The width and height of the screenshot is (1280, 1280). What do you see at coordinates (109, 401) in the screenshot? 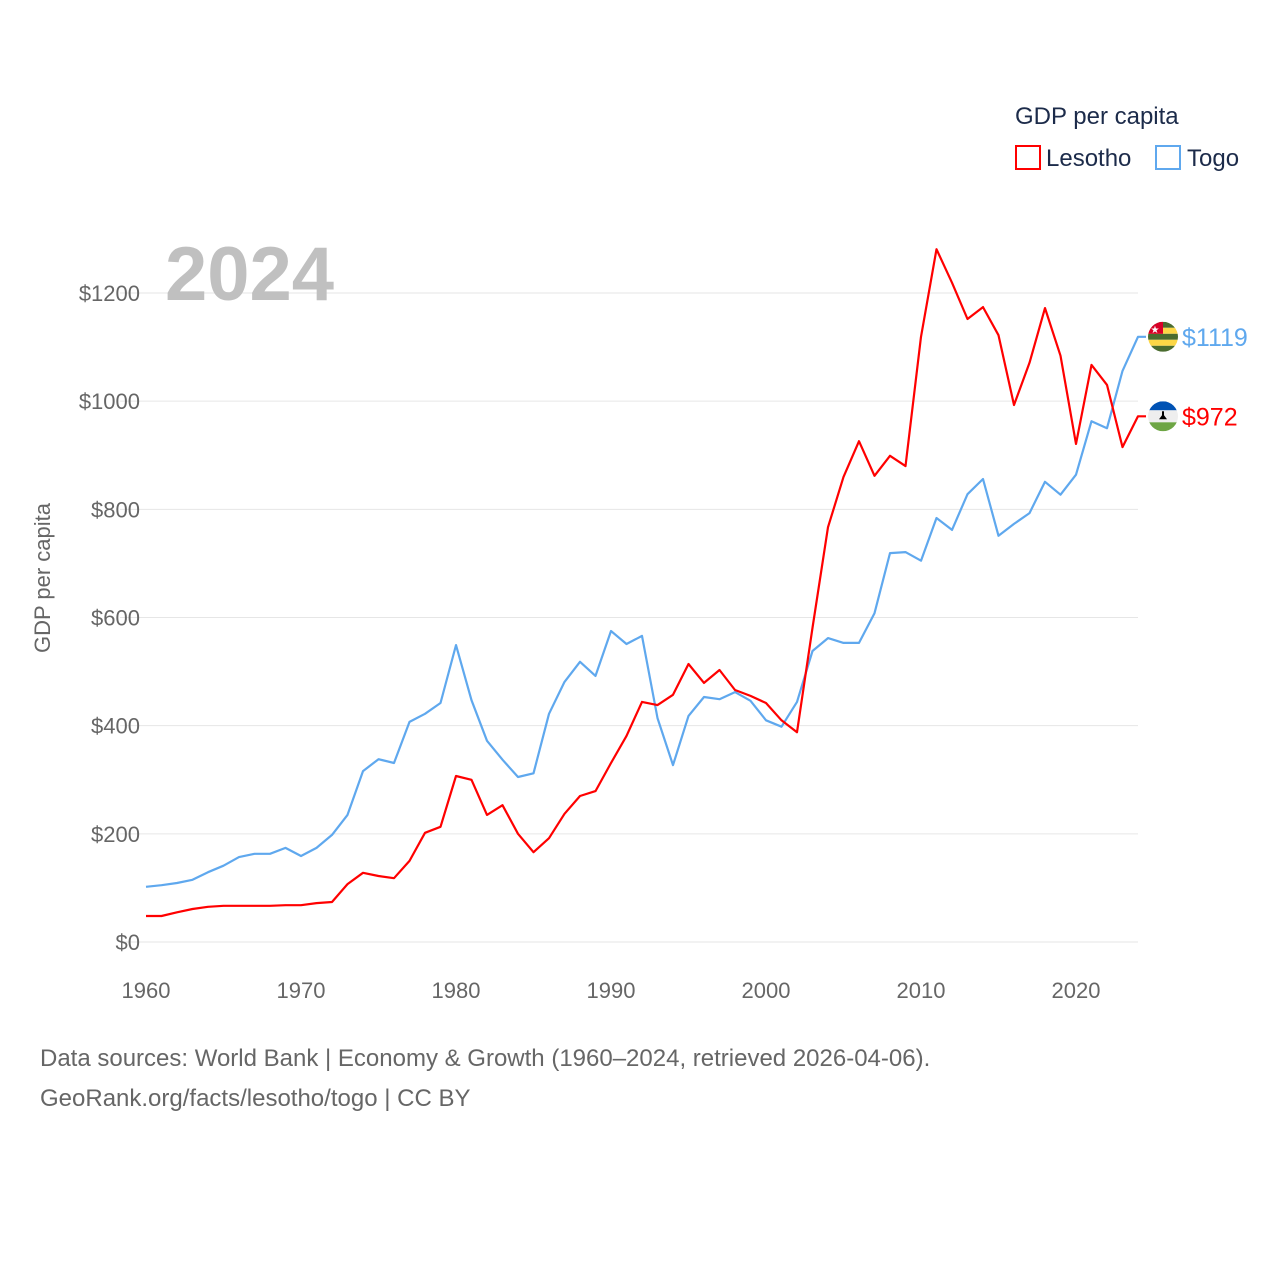
I see `y-tick-label: $1000` at bounding box center [109, 401].